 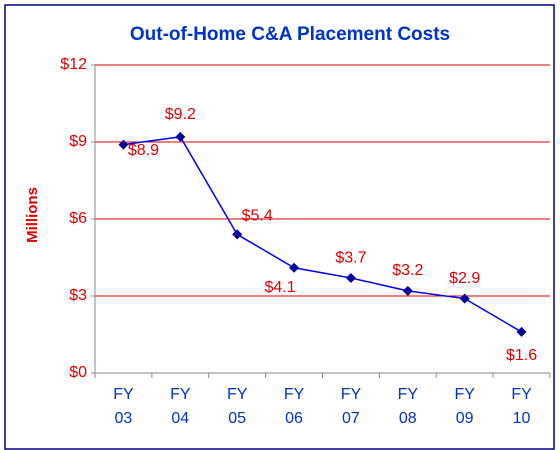 I want to click on y-axis-label: Millions, so click(x=32, y=215).